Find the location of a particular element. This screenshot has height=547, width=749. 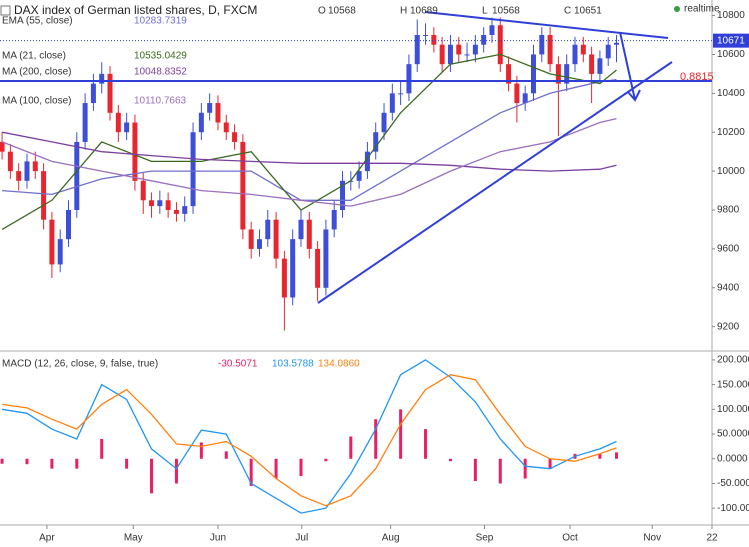

ohlc-value: 10568 is located at coordinates (506, 11).